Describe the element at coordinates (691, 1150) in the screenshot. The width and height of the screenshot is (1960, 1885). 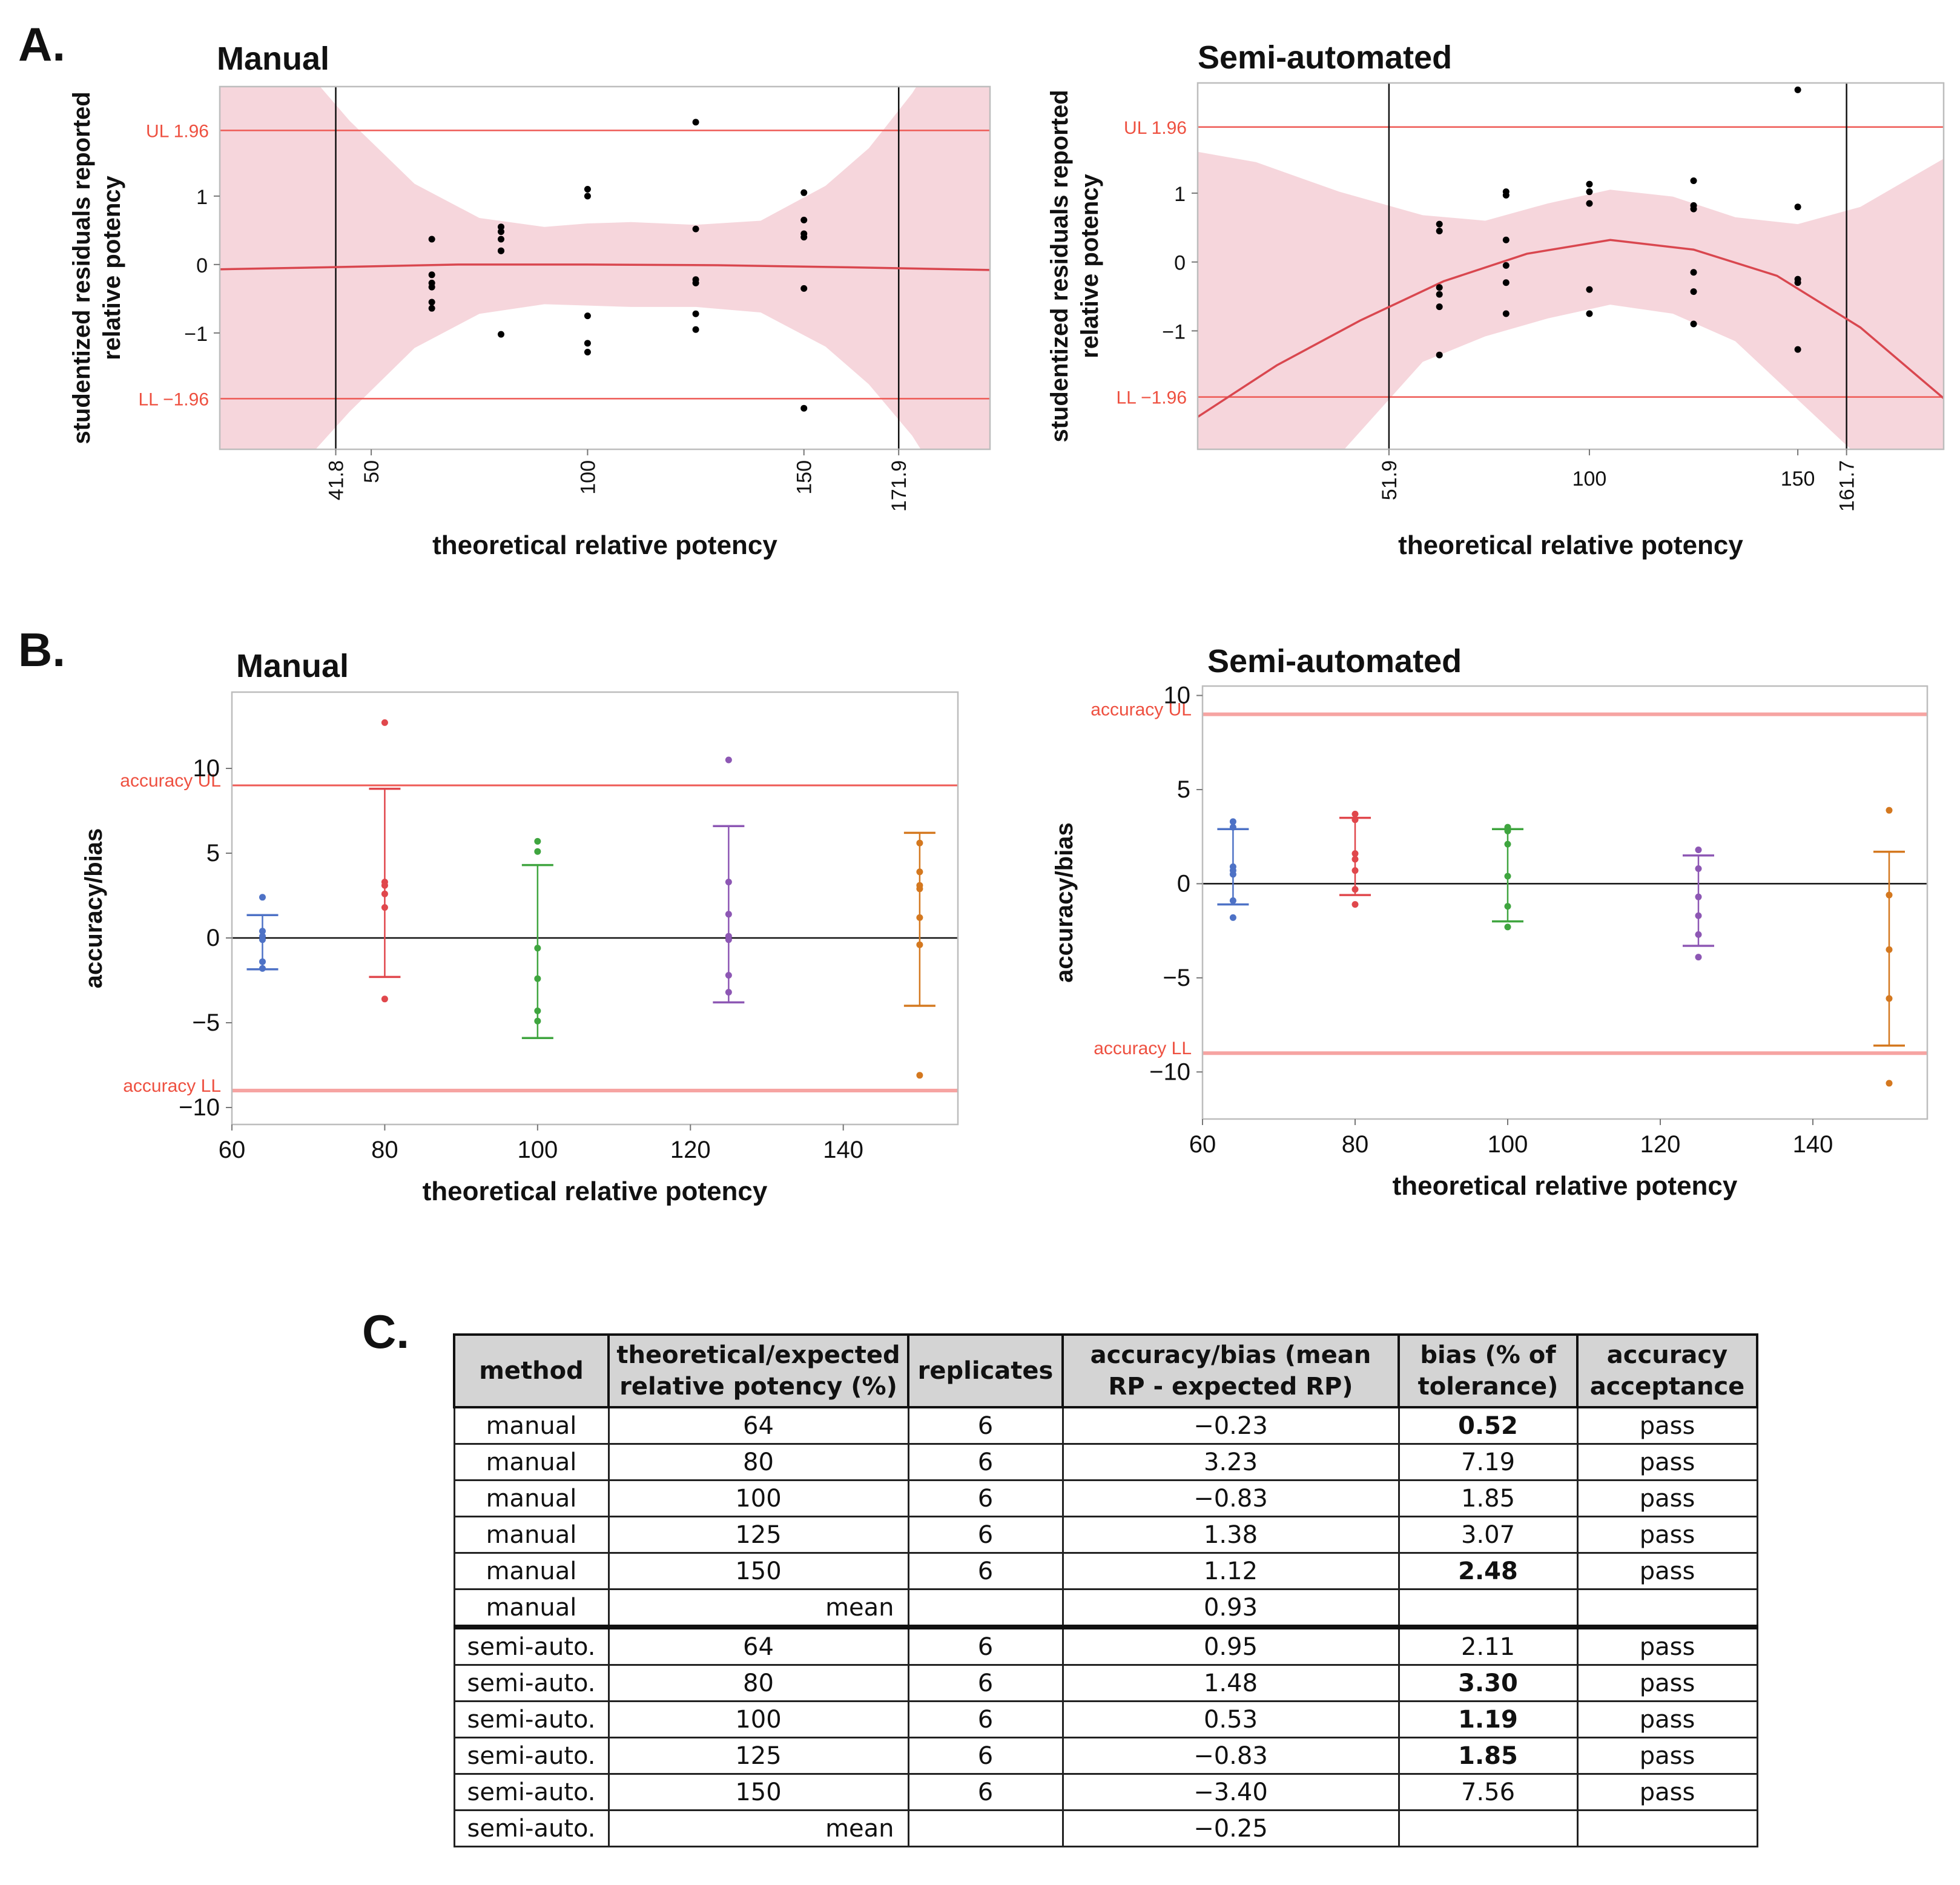
I see `x-tick-label: 120` at that location.